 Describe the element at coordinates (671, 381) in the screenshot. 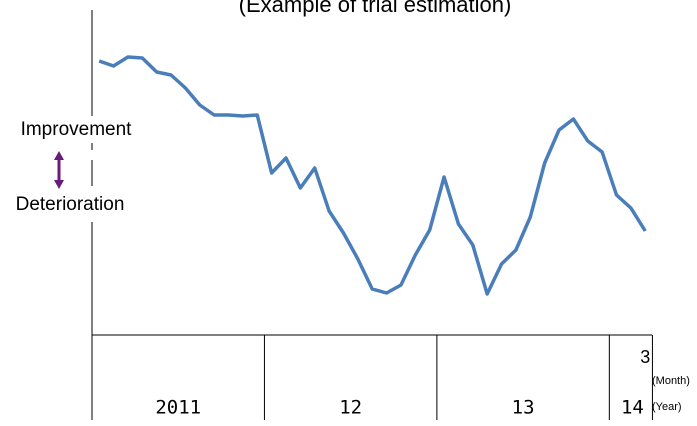

I see `x-unit-month: (Month)` at that location.